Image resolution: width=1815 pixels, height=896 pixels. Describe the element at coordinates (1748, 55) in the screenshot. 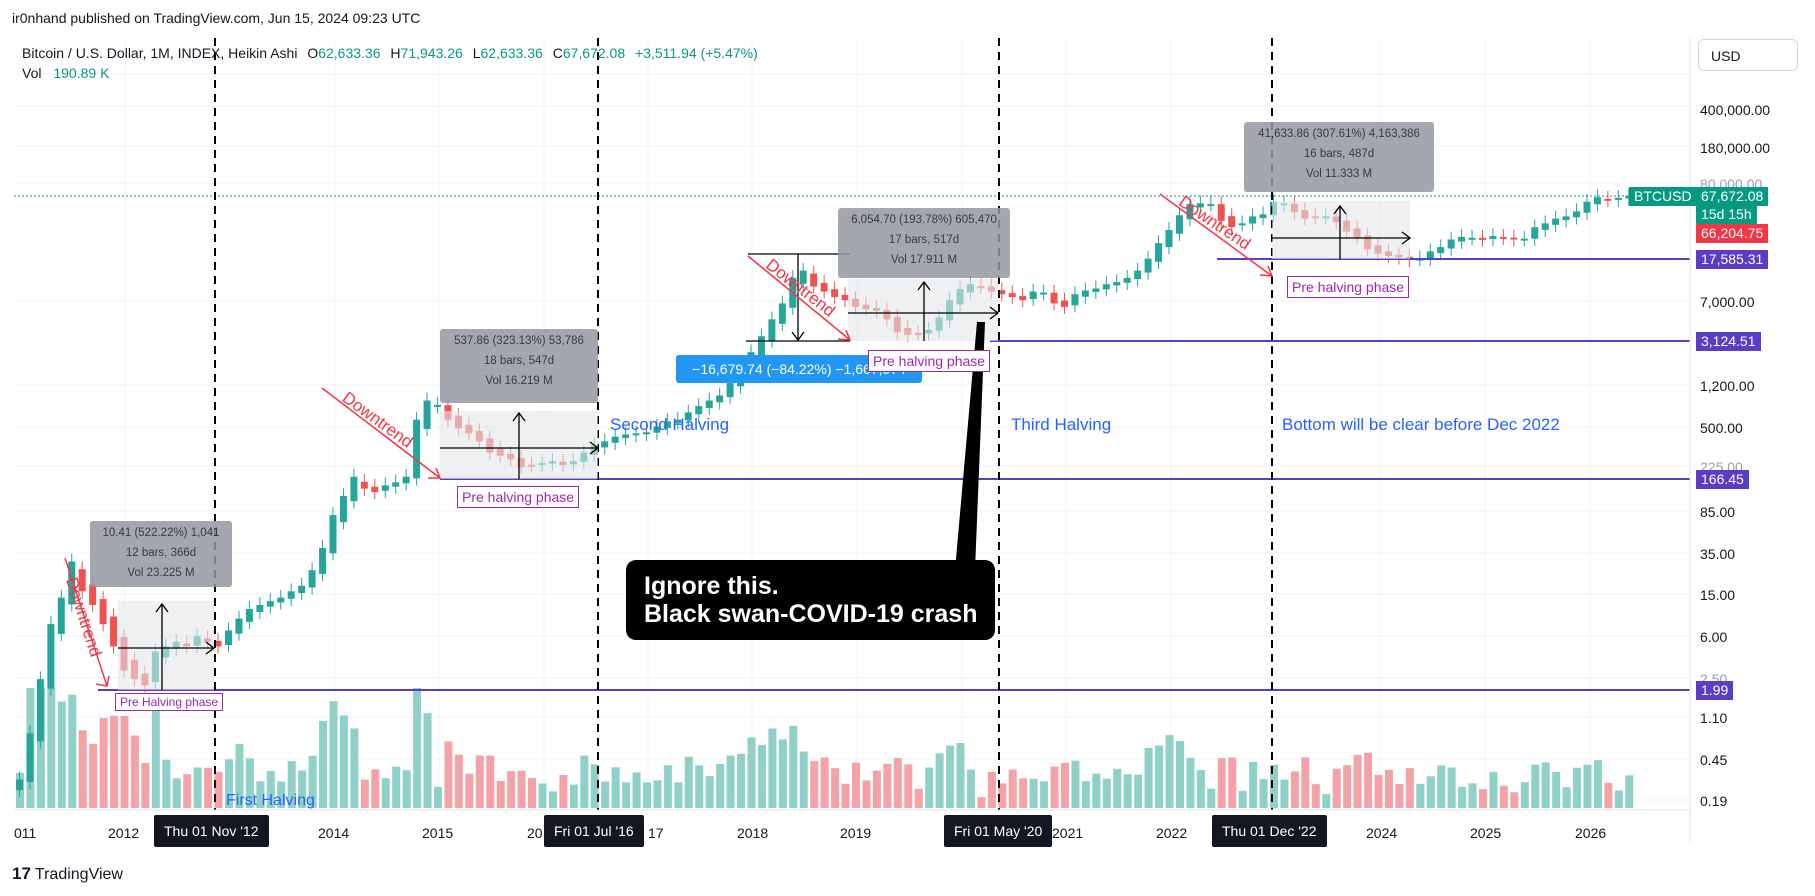

I see `currency-button: USD` at that location.